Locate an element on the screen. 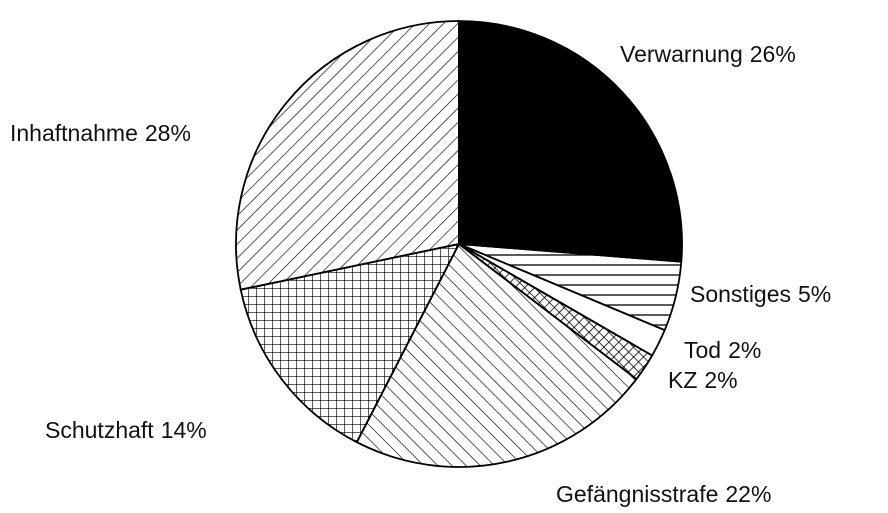 This screenshot has height=513, width=888. category-name: Inhaftnahme is located at coordinates (74, 133).